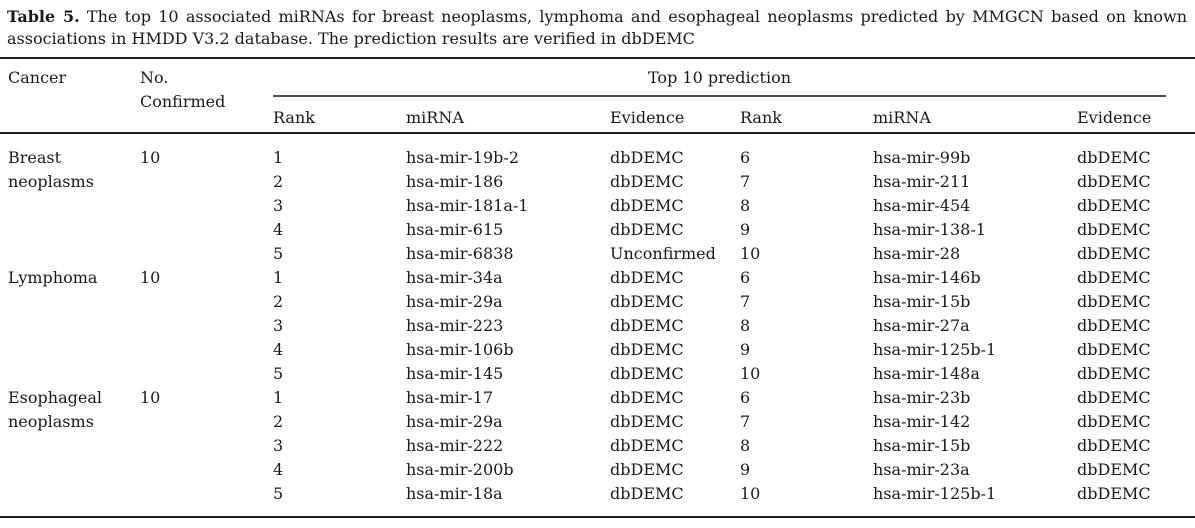 The image size is (1195, 528). I want to click on mirna-cell-right: hsa-mir-454, so click(922, 205).